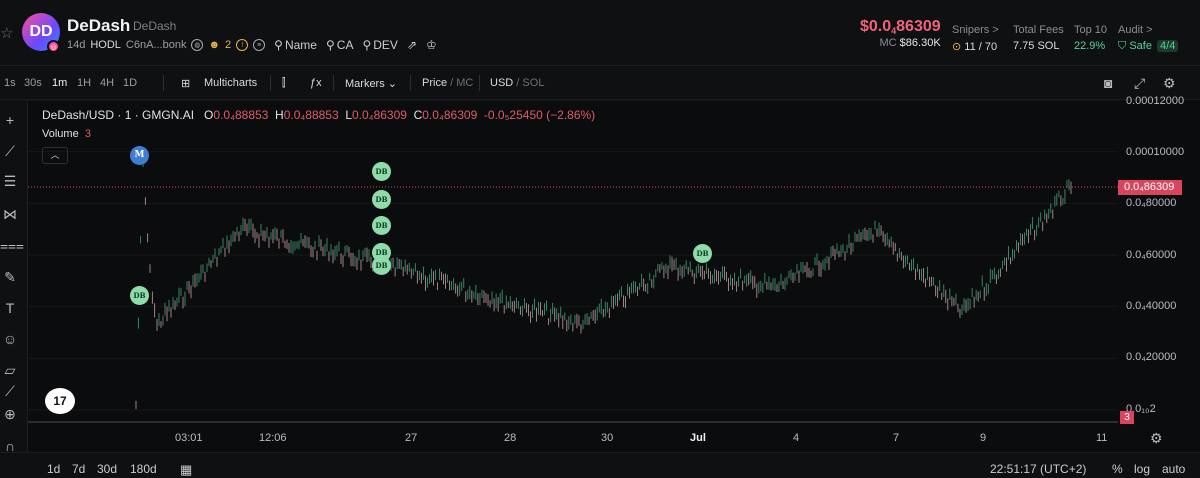 This screenshot has width=1200, height=478. I want to click on x-tick-label: 12:06, so click(273, 438).